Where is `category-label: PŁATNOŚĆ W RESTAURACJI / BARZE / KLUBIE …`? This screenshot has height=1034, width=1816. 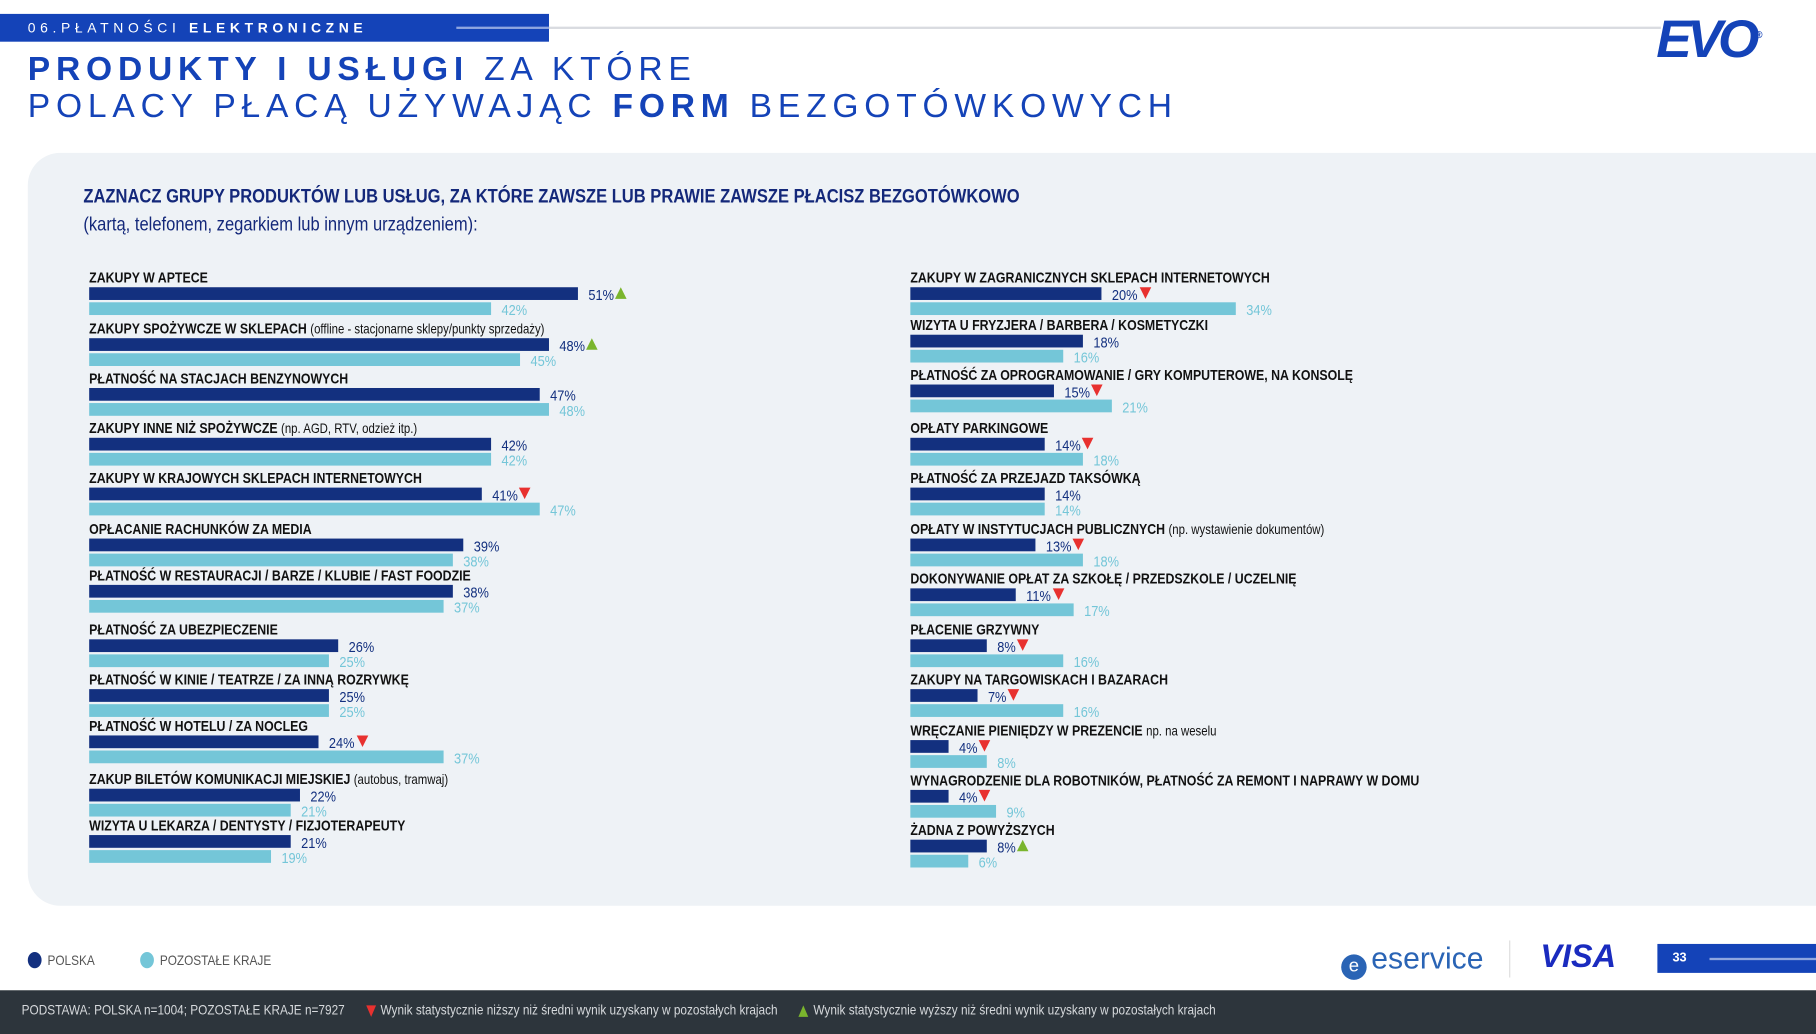
category-label: PŁATNOŚĆ W RESTAURACJI / BARZE / KLUBIE … is located at coordinates (280, 575).